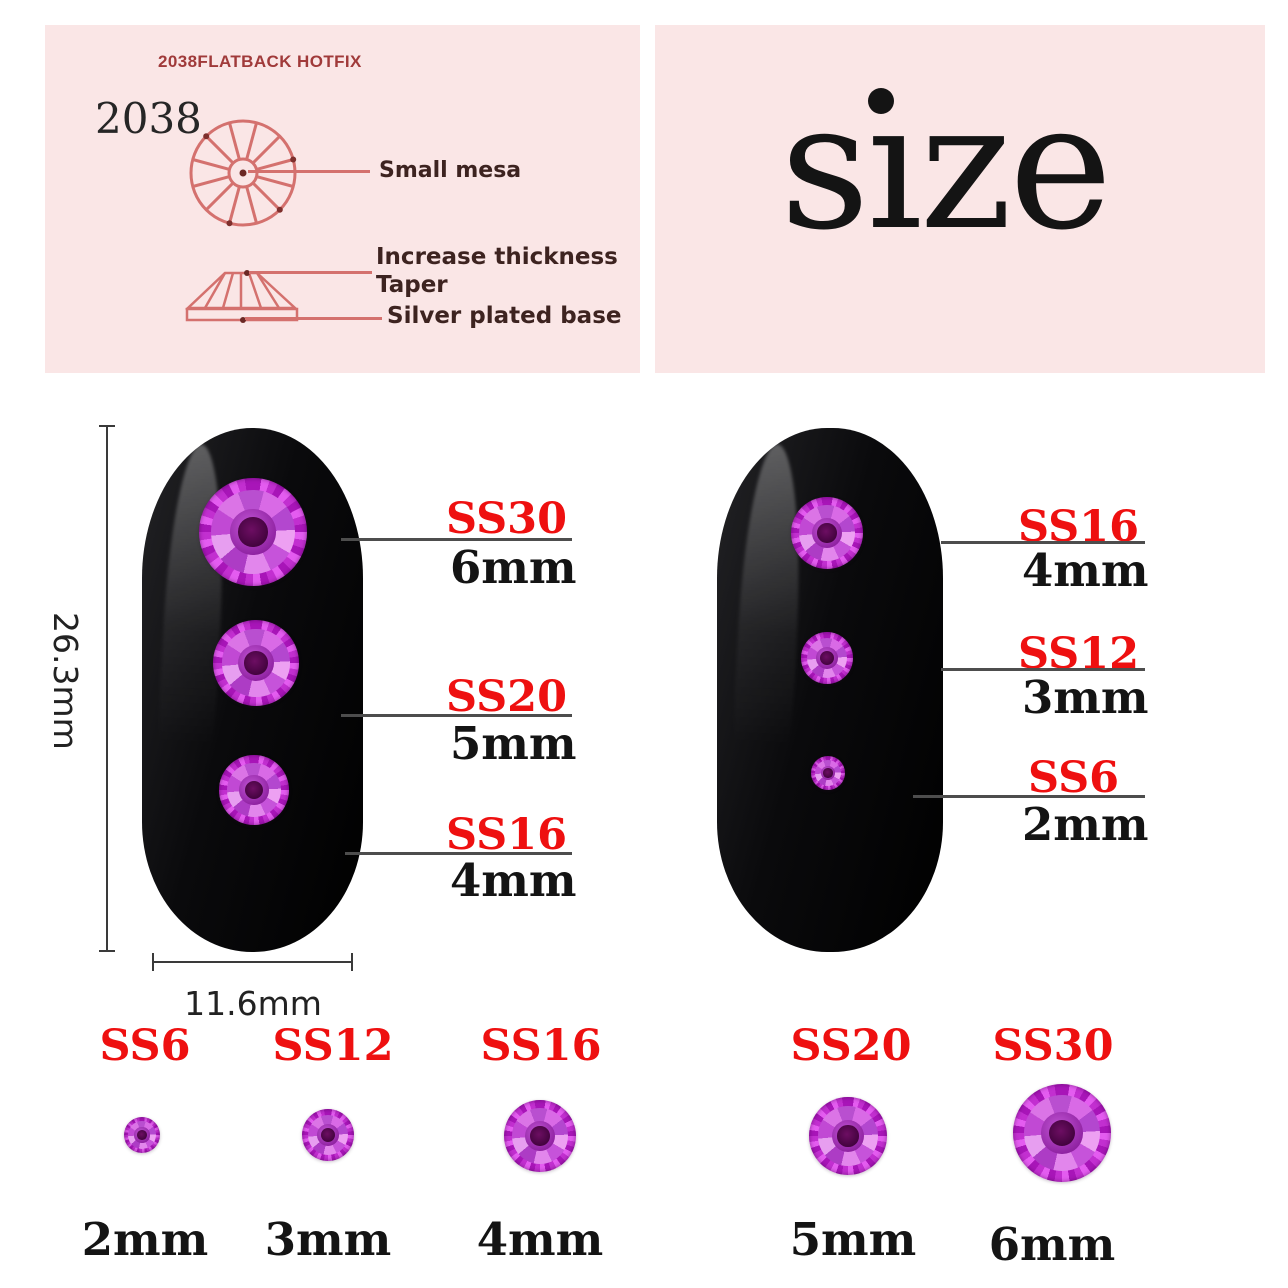 Image resolution: width=1288 pixels, height=1288 pixels. What do you see at coordinates (313, 318) in the screenshot?
I see `leader-line-base` at bounding box center [313, 318].